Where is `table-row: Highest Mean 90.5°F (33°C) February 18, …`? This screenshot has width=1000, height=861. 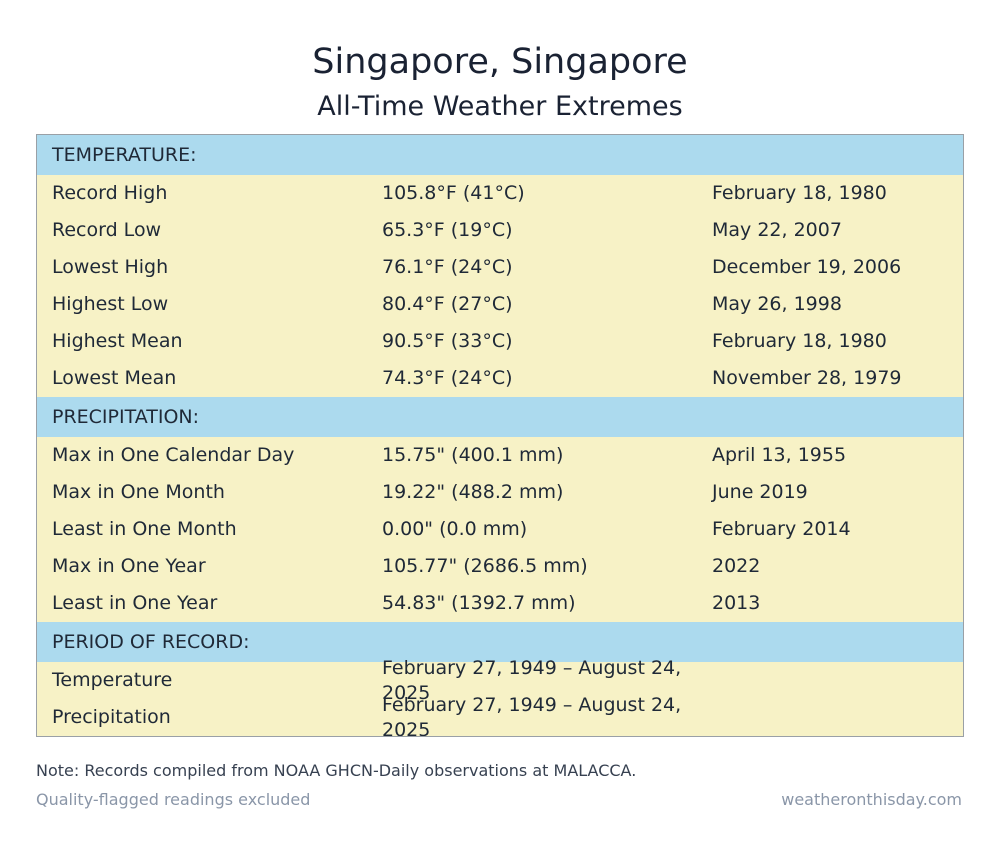 table-row: Highest Mean 90.5°F (33°C) February 18, … is located at coordinates (500, 341).